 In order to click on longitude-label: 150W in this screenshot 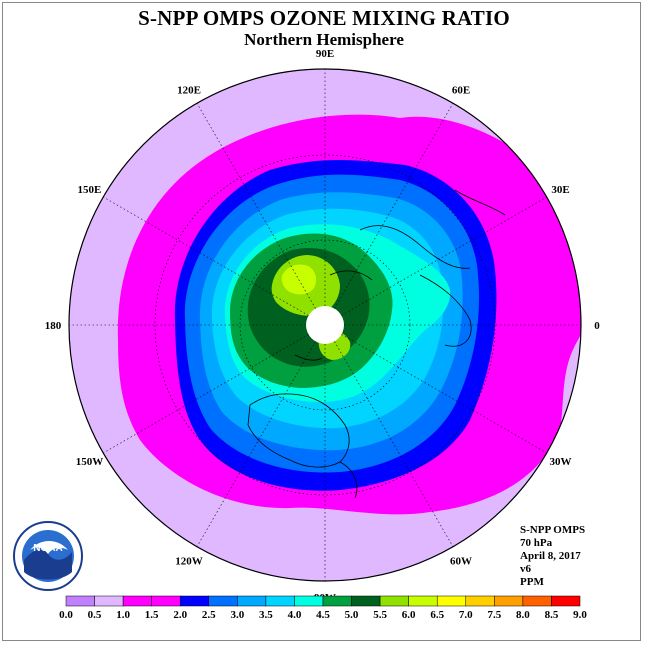, I will do `click(90, 462)`.